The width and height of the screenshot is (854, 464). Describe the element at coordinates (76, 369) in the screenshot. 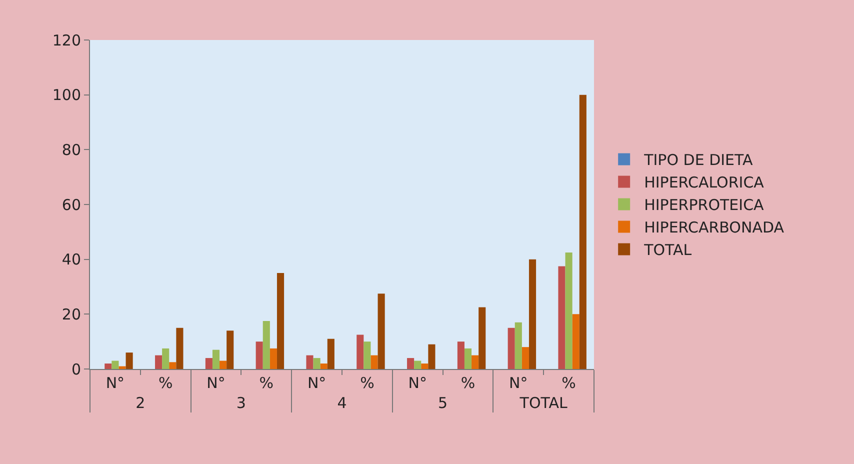

I see `y-tick-label: 0` at that location.